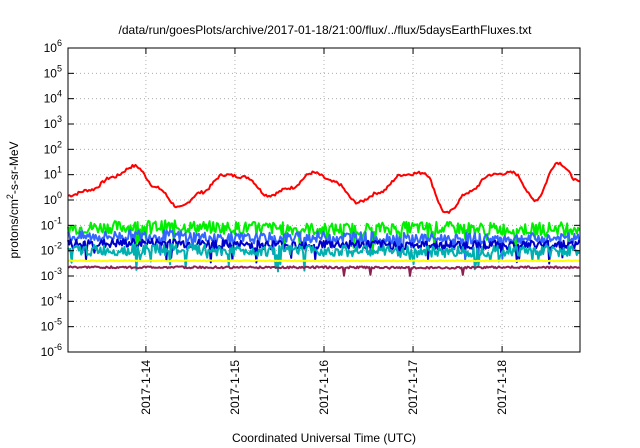 Image resolution: width=640 pixels, height=448 pixels. I want to click on y-tick-label: 10⁶, so click(53, 46).